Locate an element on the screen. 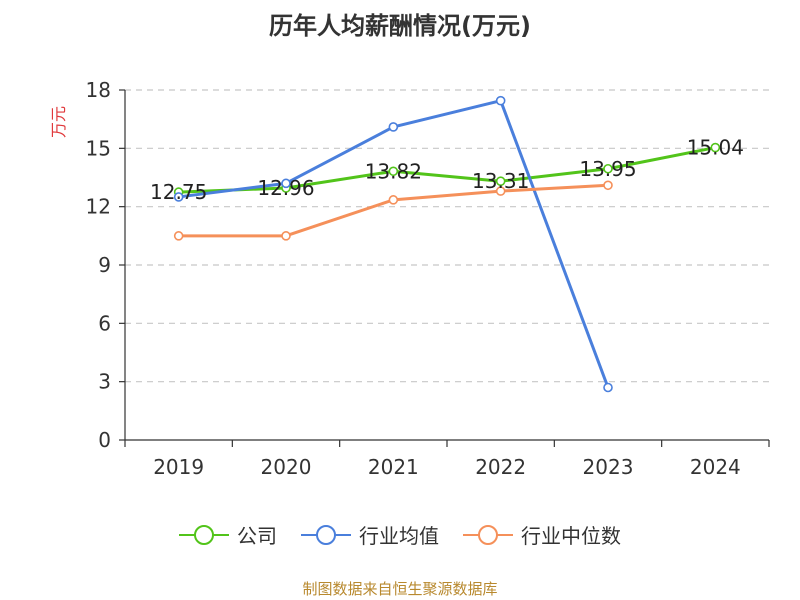  x-tick-label: 2020 is located at coordinates (286, 467).